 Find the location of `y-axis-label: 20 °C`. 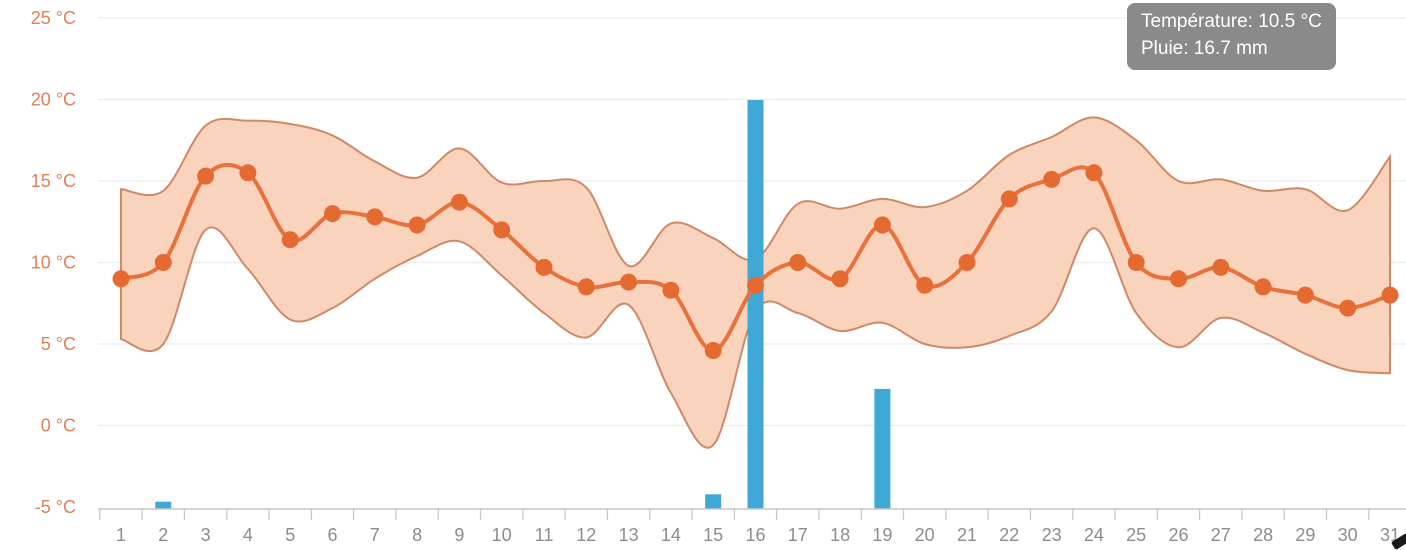

y-axis-label: 20 °C is located at coordinates (53, 100).